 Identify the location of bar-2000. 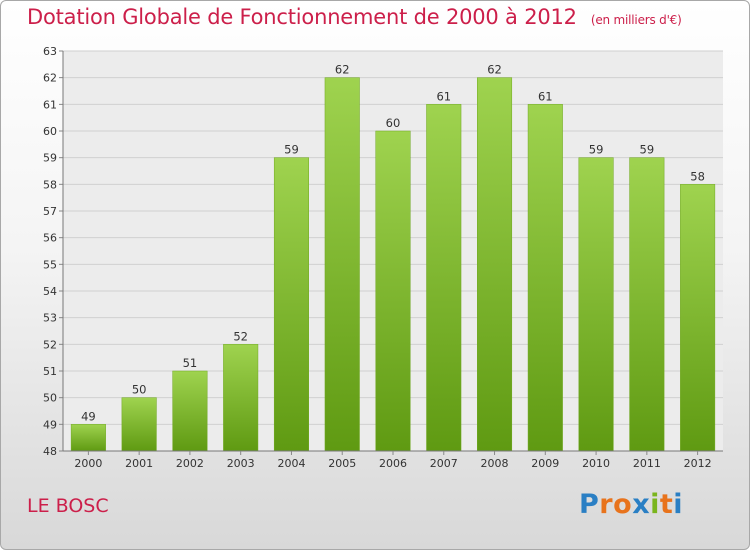
(88, 438).